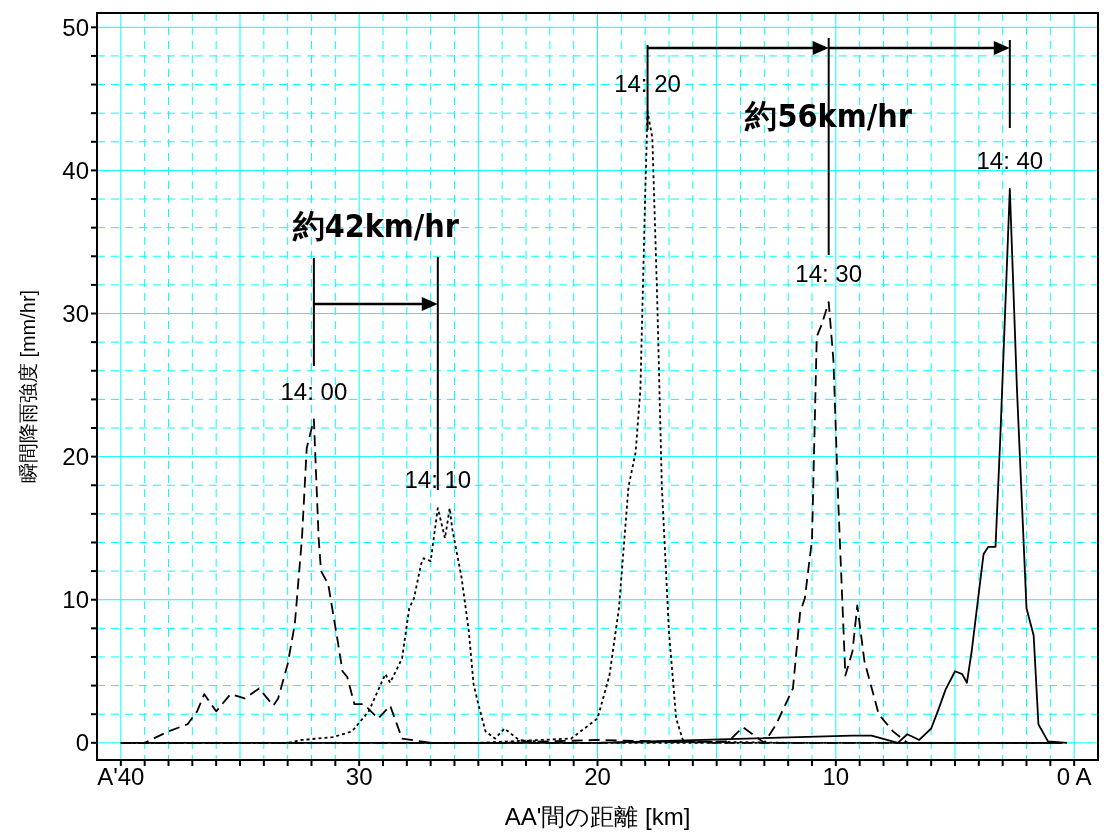  I want to click on y-axis-title: 瞬間降雨強度 [mm/hr], so click(28, 386).